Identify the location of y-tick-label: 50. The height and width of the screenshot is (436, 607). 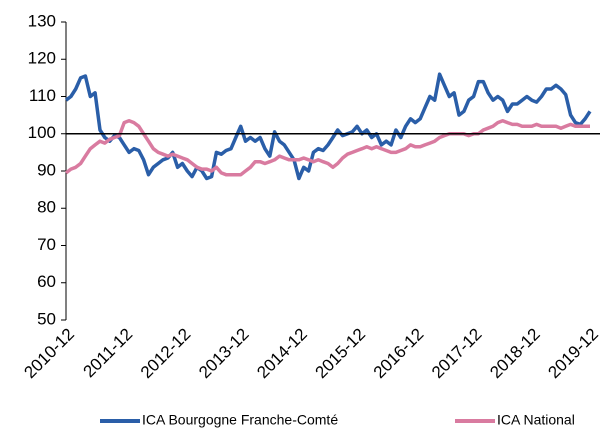
(46, 318).